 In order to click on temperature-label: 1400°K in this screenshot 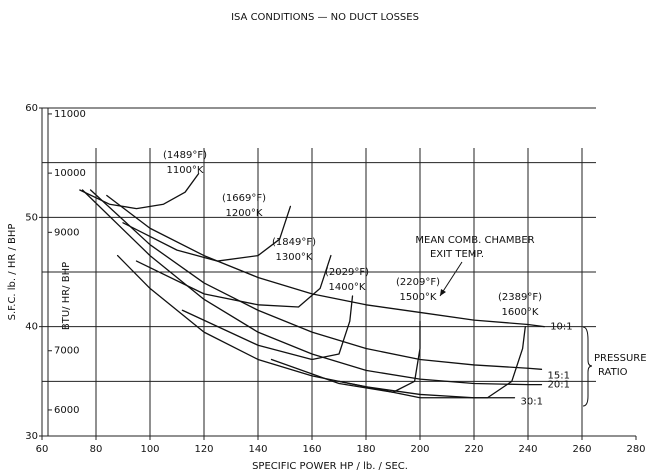, I will do `click(346, 287)`.